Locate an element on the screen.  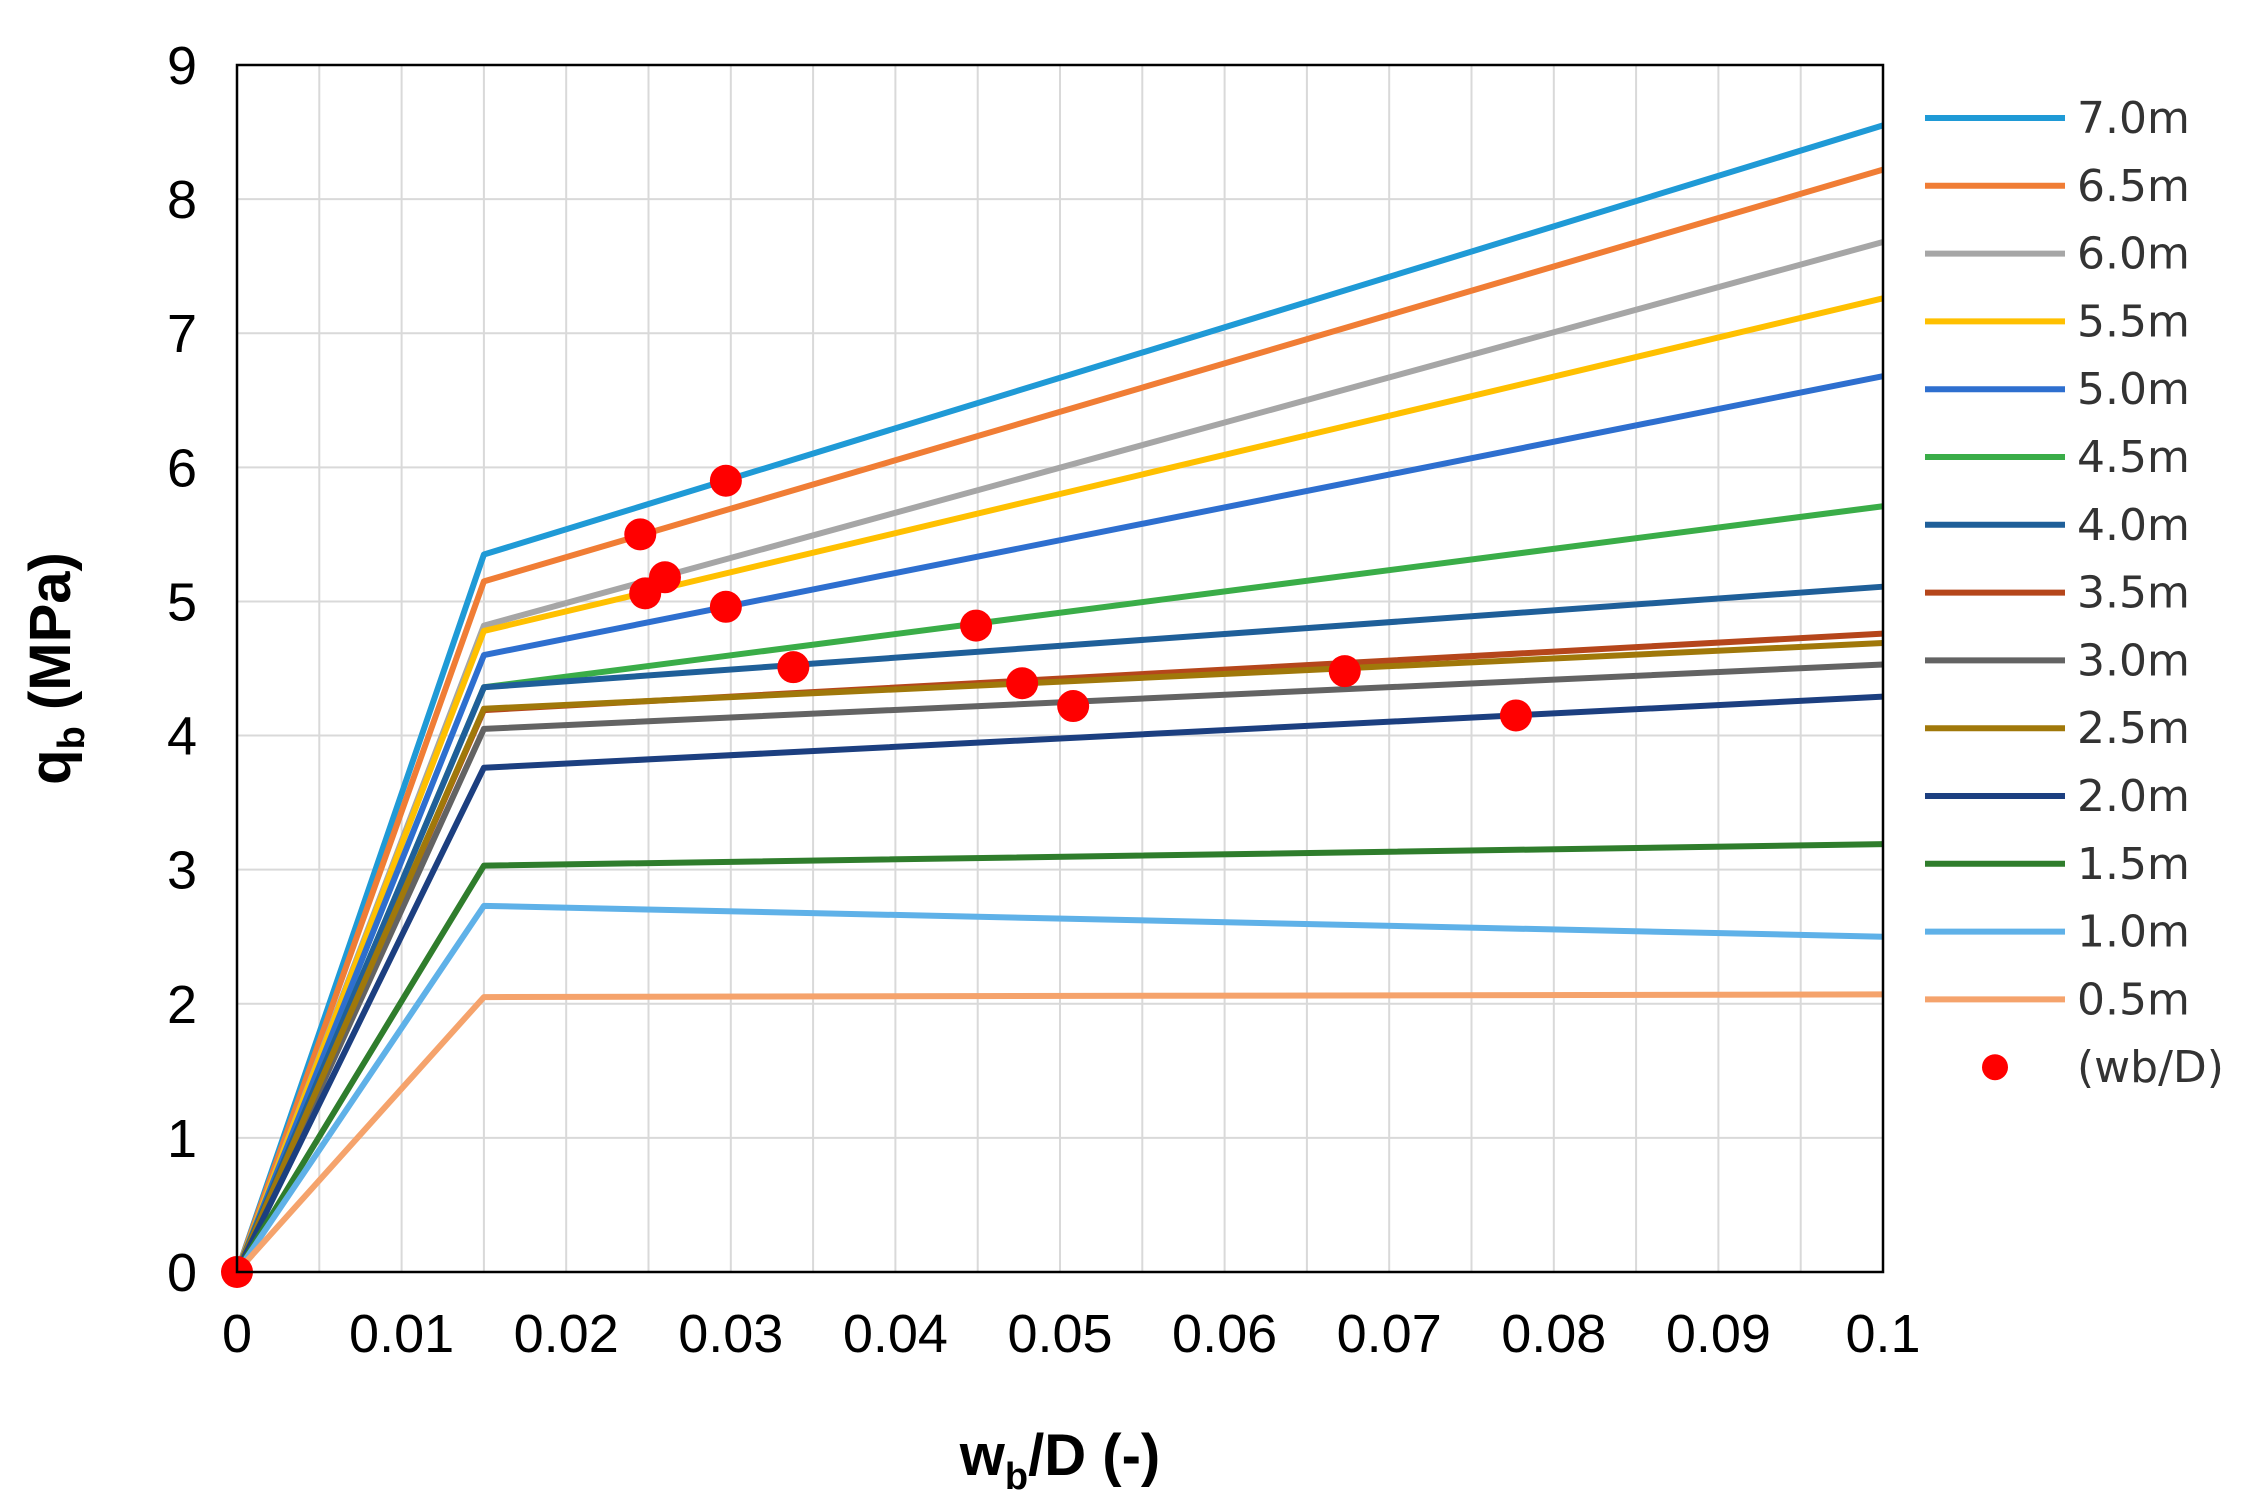
legend-label-2.5m: 2.5m is located at coordinates (2133, 728).